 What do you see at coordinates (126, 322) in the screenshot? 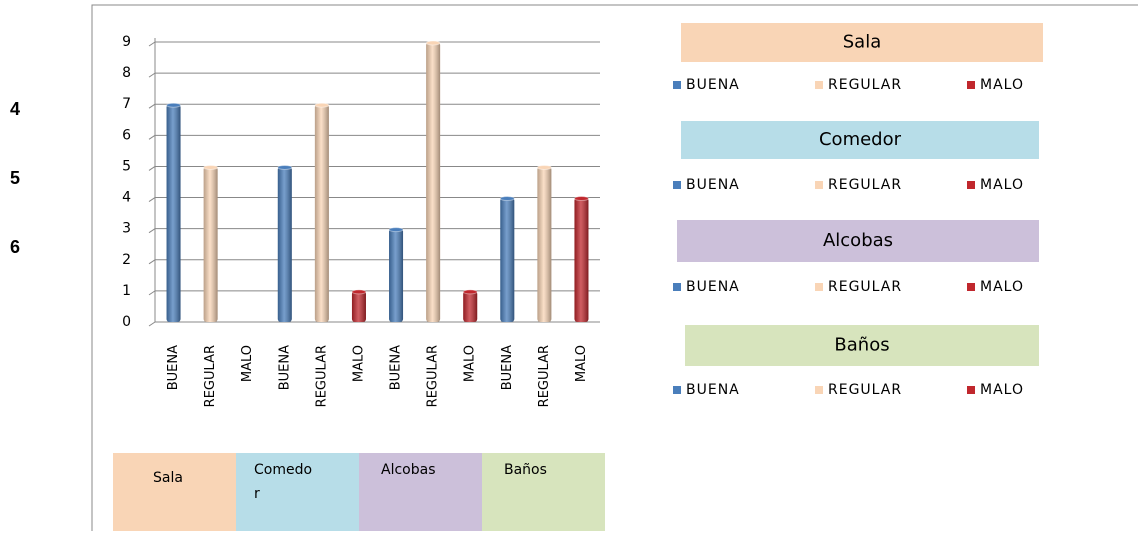
I see `y-tick-label: 0` at bounding box center [126, 322].